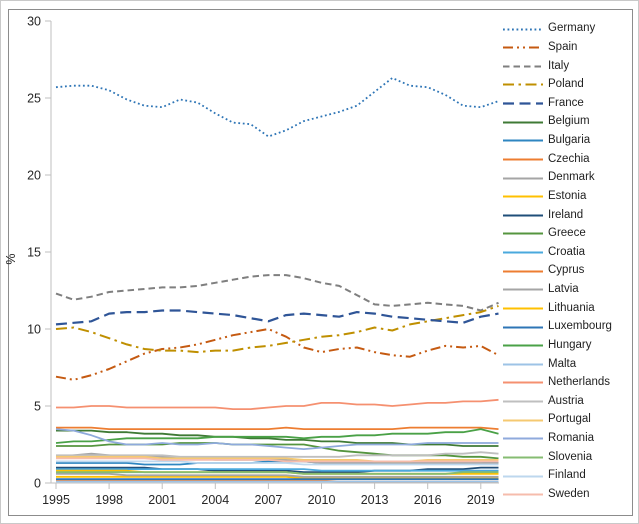  I want to click on legend-item-bulgaria: Bulgaria, so click(568, 141).